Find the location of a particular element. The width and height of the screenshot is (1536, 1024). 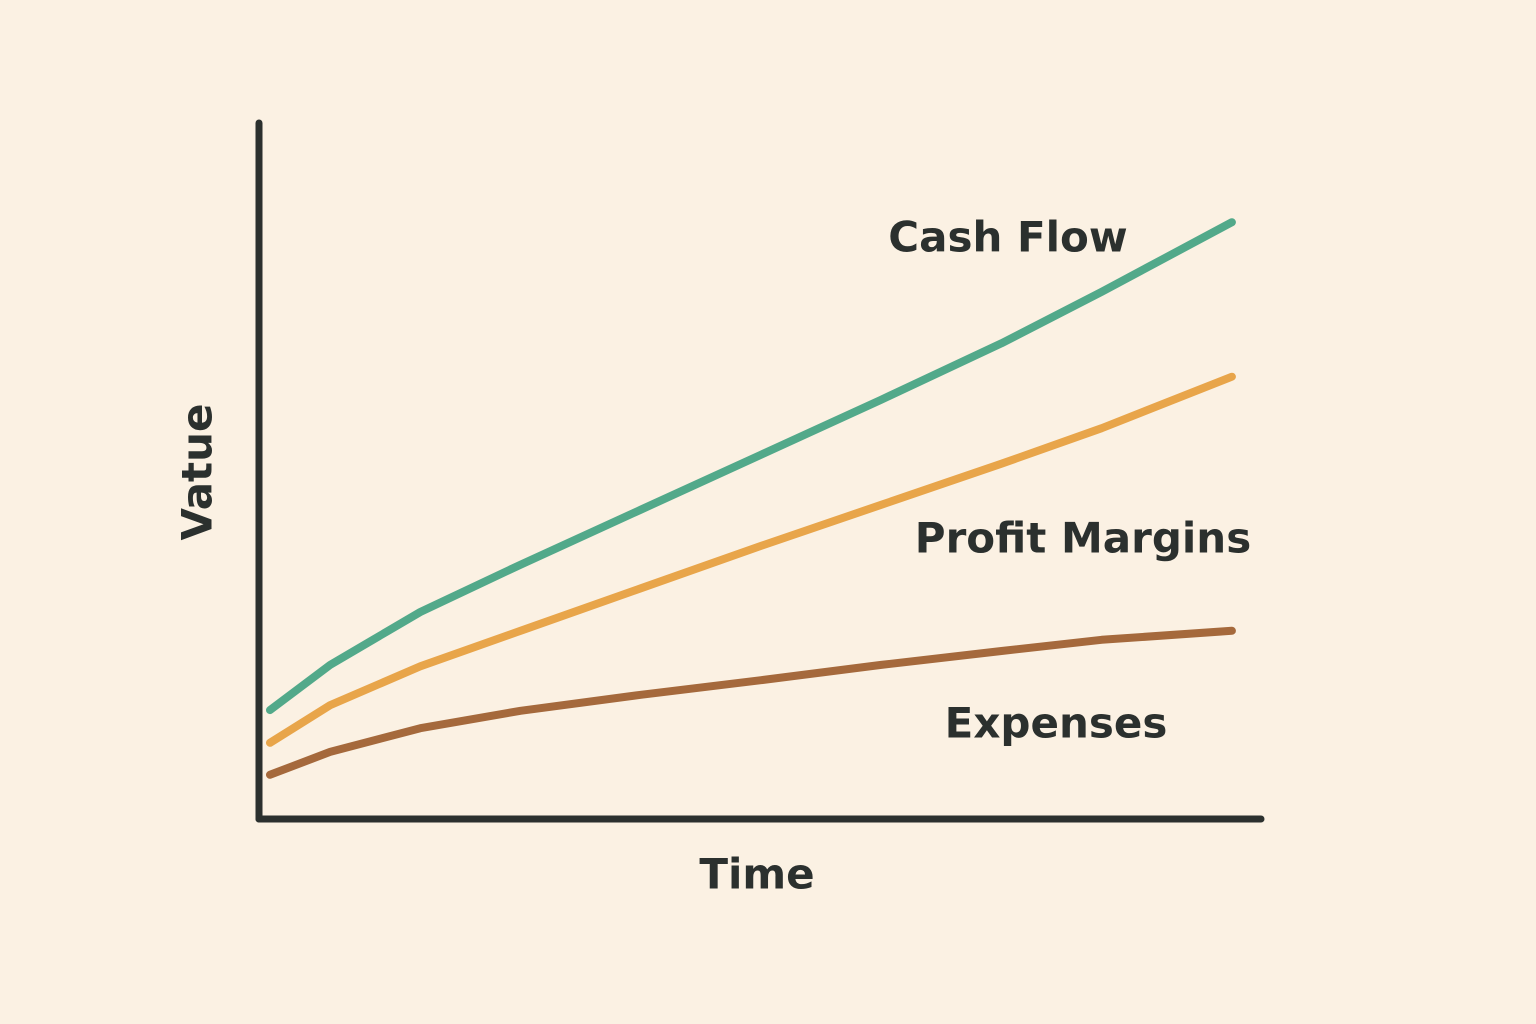

y-axis-label: Vatue is located at coordinates (197, 471).